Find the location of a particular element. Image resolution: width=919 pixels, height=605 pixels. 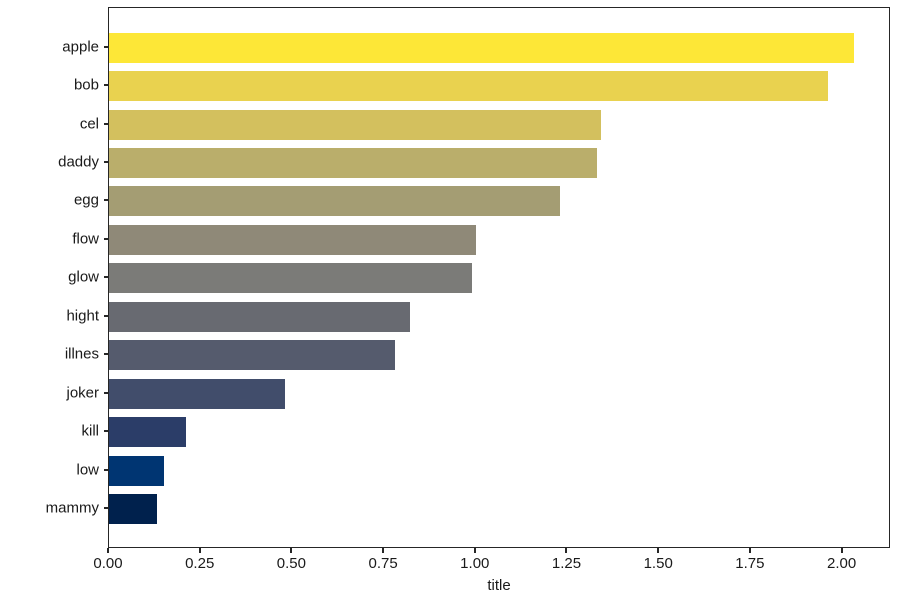

xtick-label-0.25: 0.25 is located at coordinates (200, 563).